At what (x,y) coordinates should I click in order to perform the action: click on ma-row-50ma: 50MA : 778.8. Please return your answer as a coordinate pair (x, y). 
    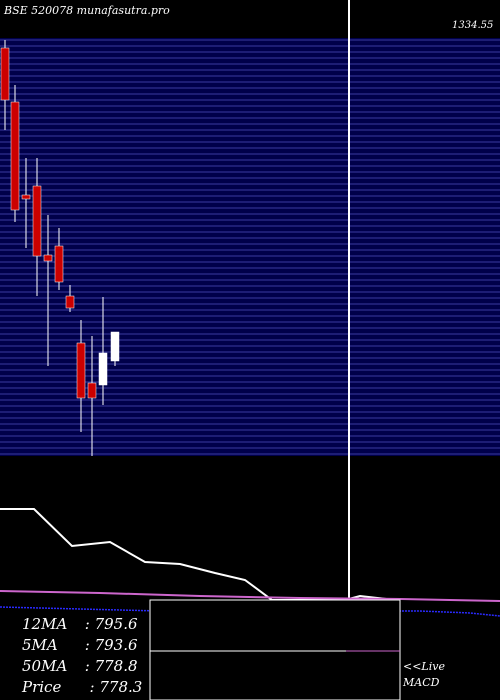
    Looking at the image, I should click on (82, 666).